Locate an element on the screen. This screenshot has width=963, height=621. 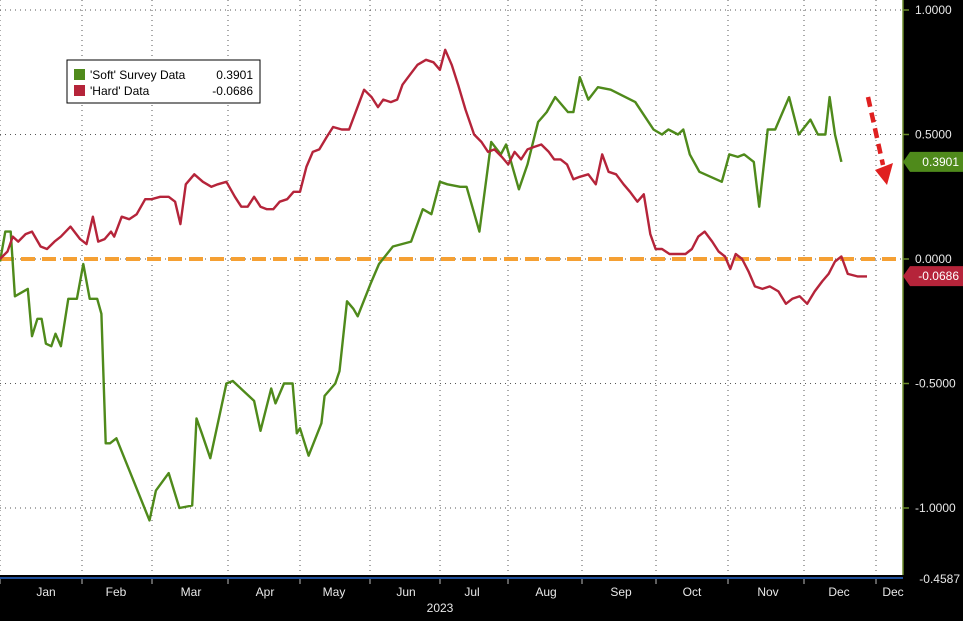
badge-value: -0.0686 is located at coordinates (938, 276).